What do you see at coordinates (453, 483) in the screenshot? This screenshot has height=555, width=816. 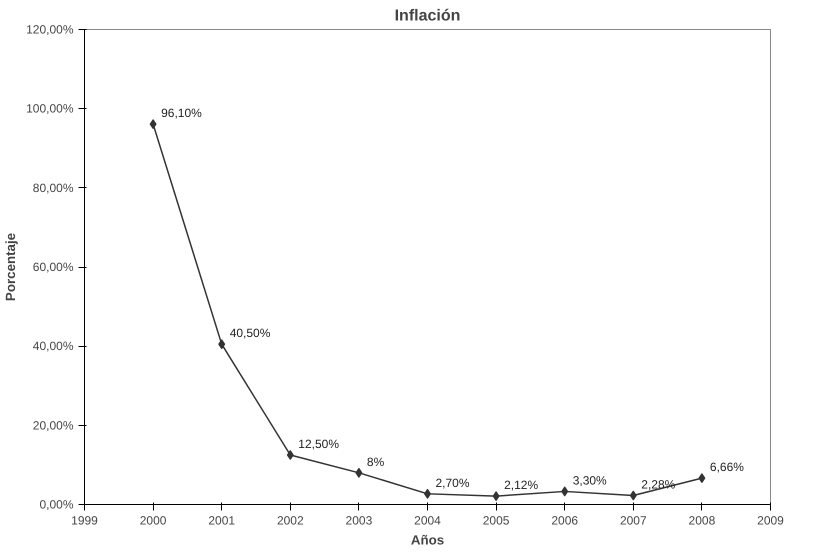 I see `data-label: 2,70%` at bounding box center [453, 483].